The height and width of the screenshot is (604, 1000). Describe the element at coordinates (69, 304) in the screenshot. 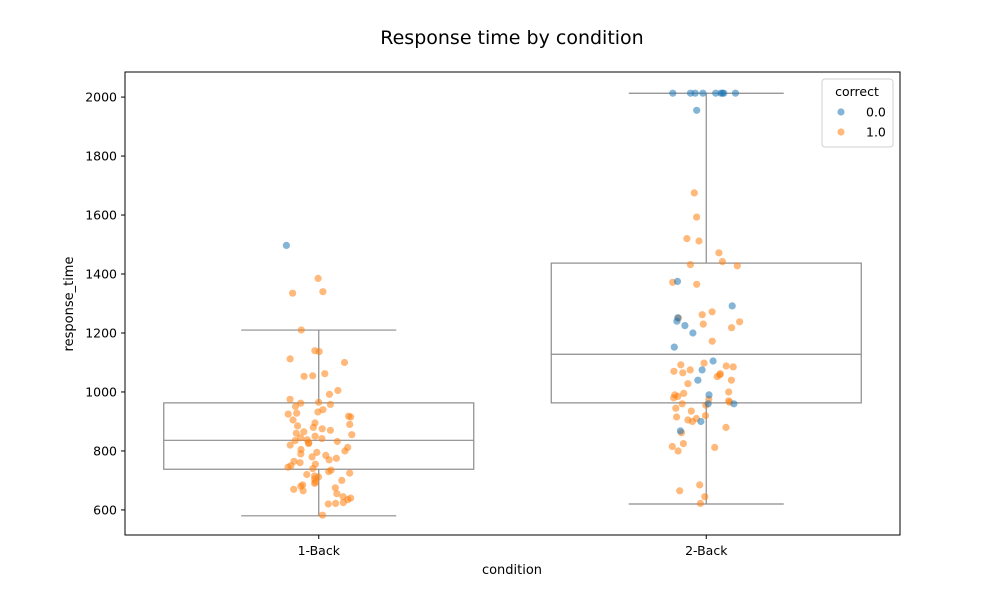

I see `y-axis-label: response_time` at that location.